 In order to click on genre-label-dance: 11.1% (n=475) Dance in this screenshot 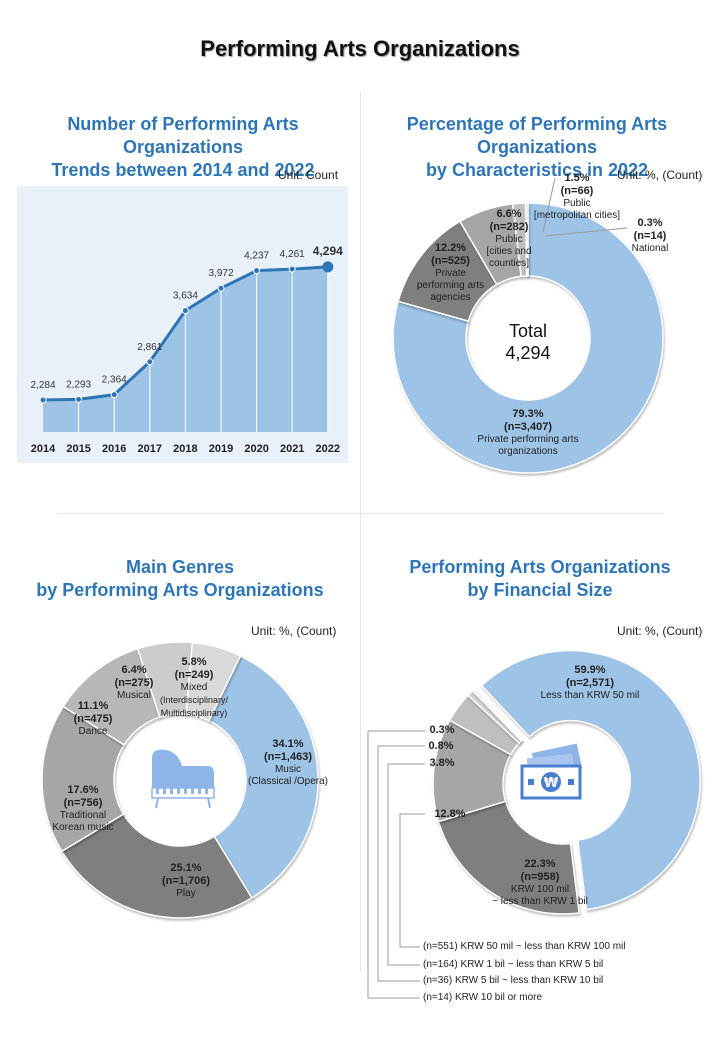, I will do `click(93, 719)`.